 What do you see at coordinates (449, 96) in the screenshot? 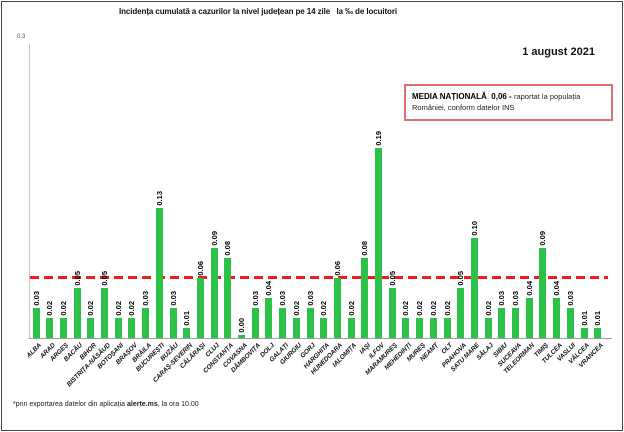
I see `national-average-label: MEDIA NAȚIONALĂ` at bounding box center [449, 96].